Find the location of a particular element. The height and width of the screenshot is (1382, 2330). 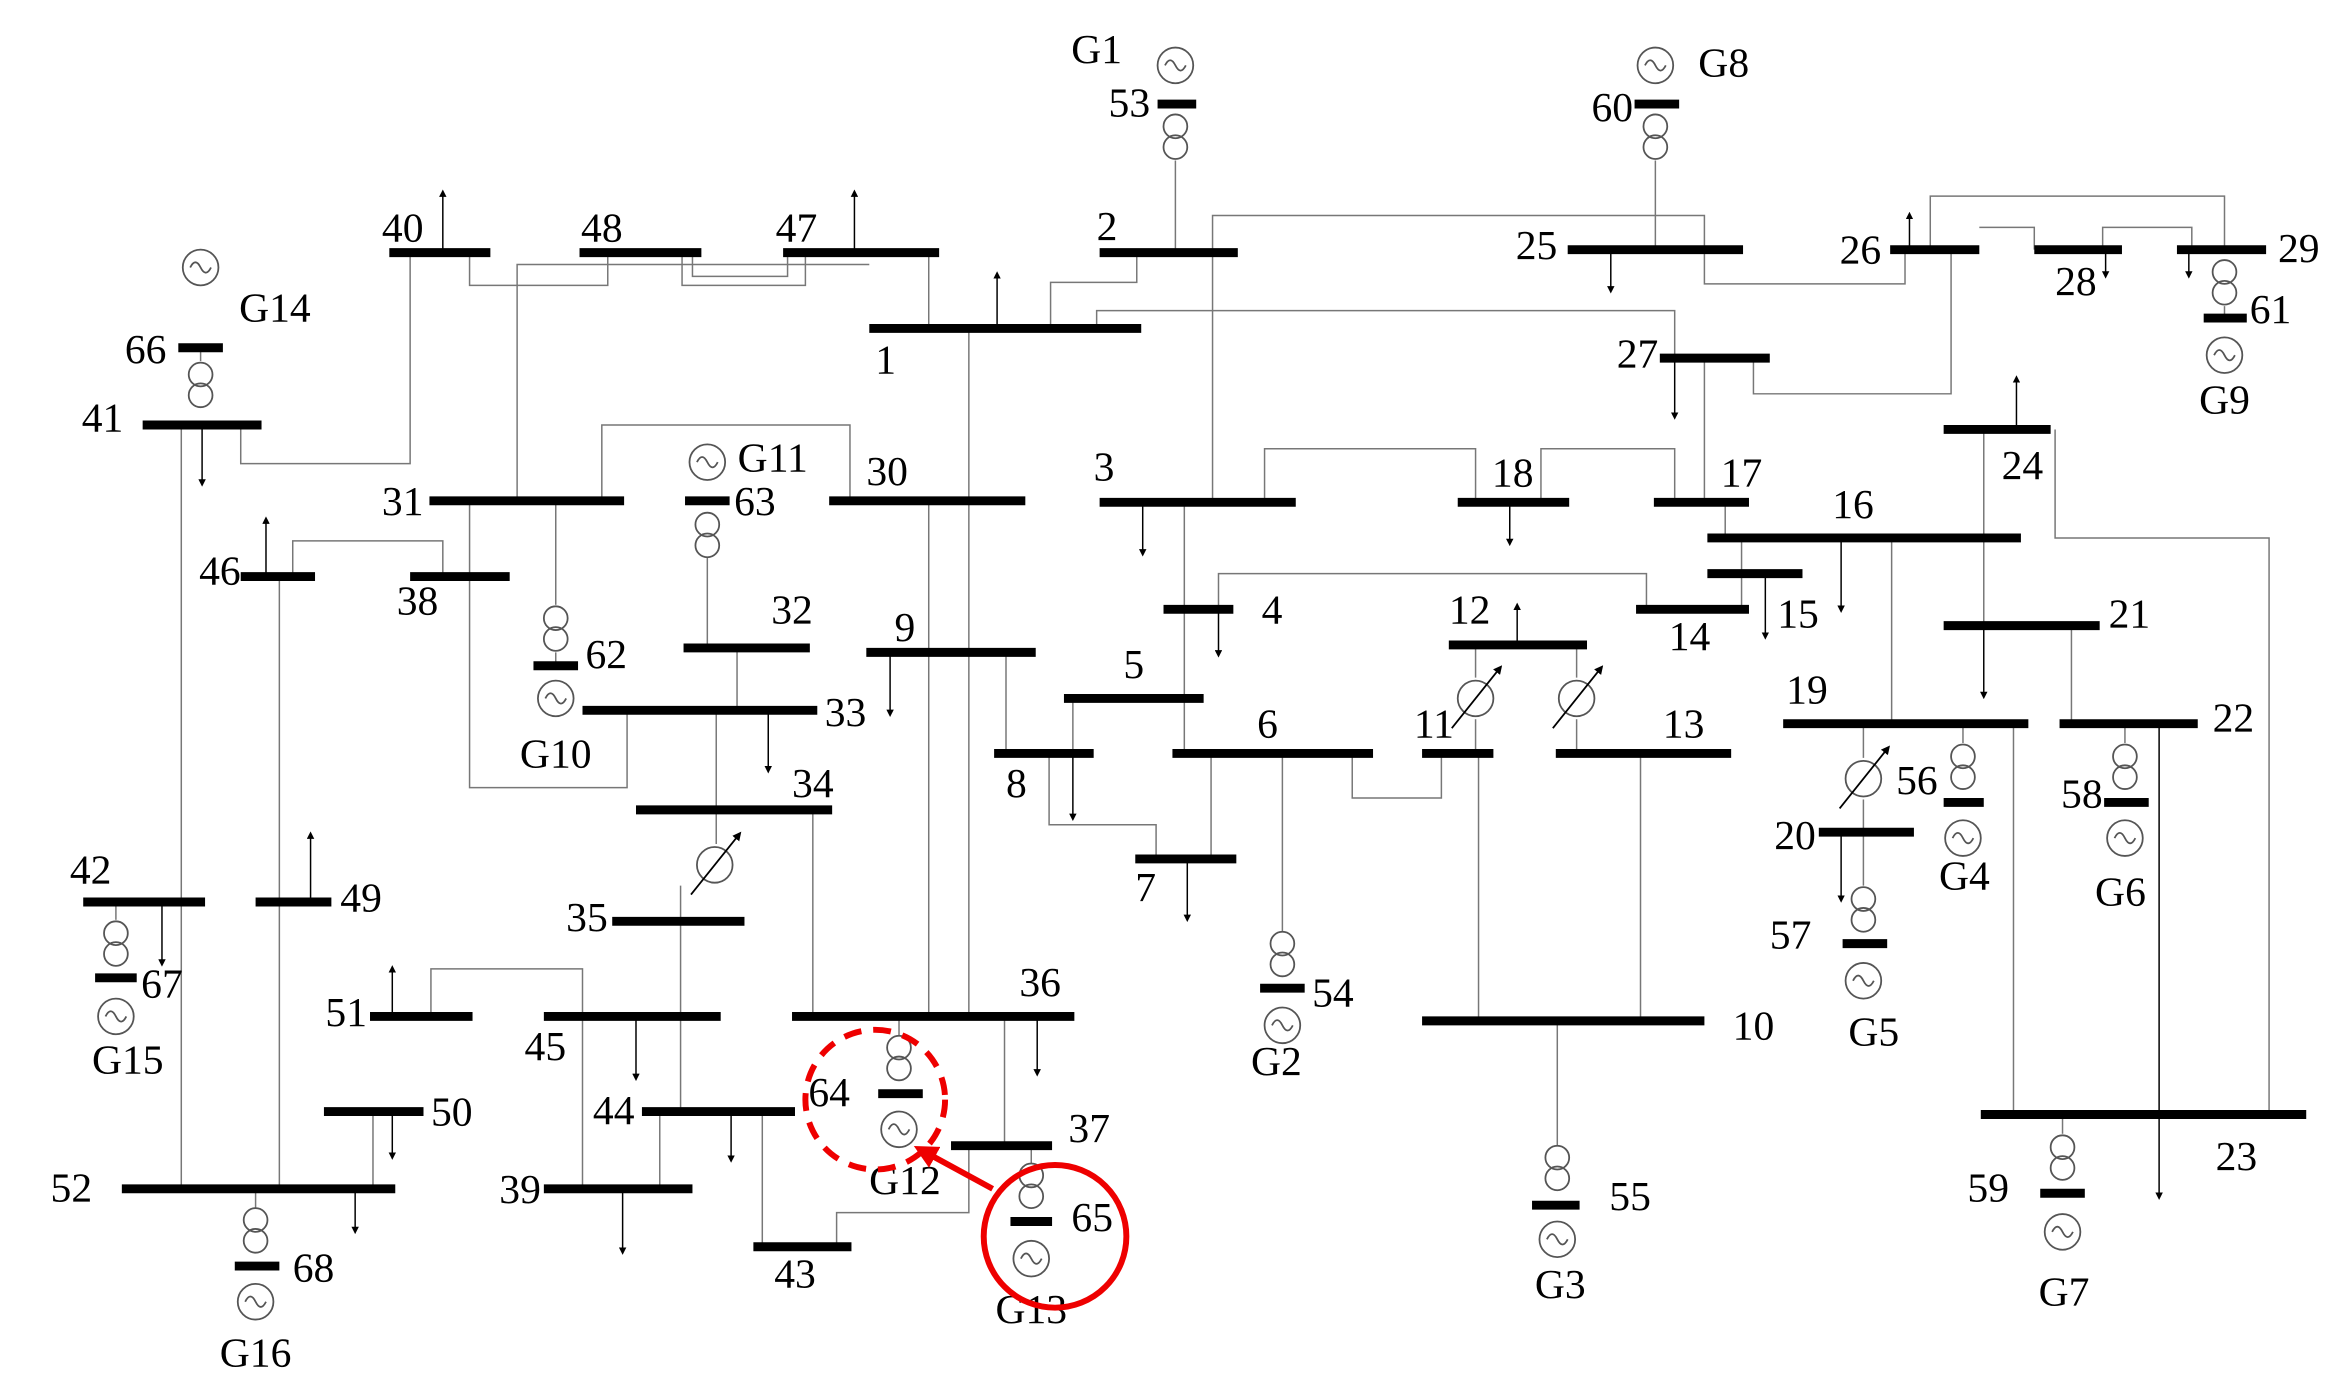

bus-label: 24 is located at coordinates (2023, 465).